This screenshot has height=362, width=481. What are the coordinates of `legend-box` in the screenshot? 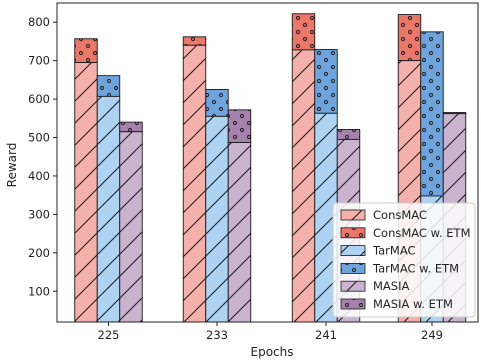 It's located at (404, 260).